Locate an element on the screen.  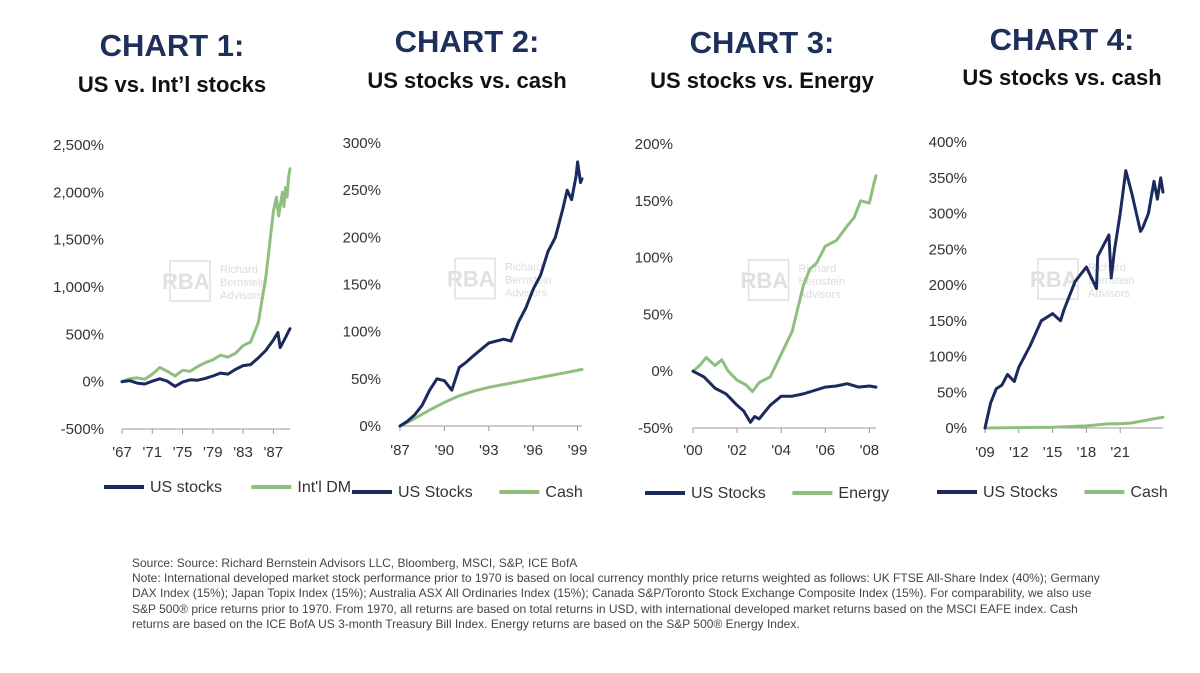
chart-title: US vs. Int’l stocks is located at coordinates (172, 84).